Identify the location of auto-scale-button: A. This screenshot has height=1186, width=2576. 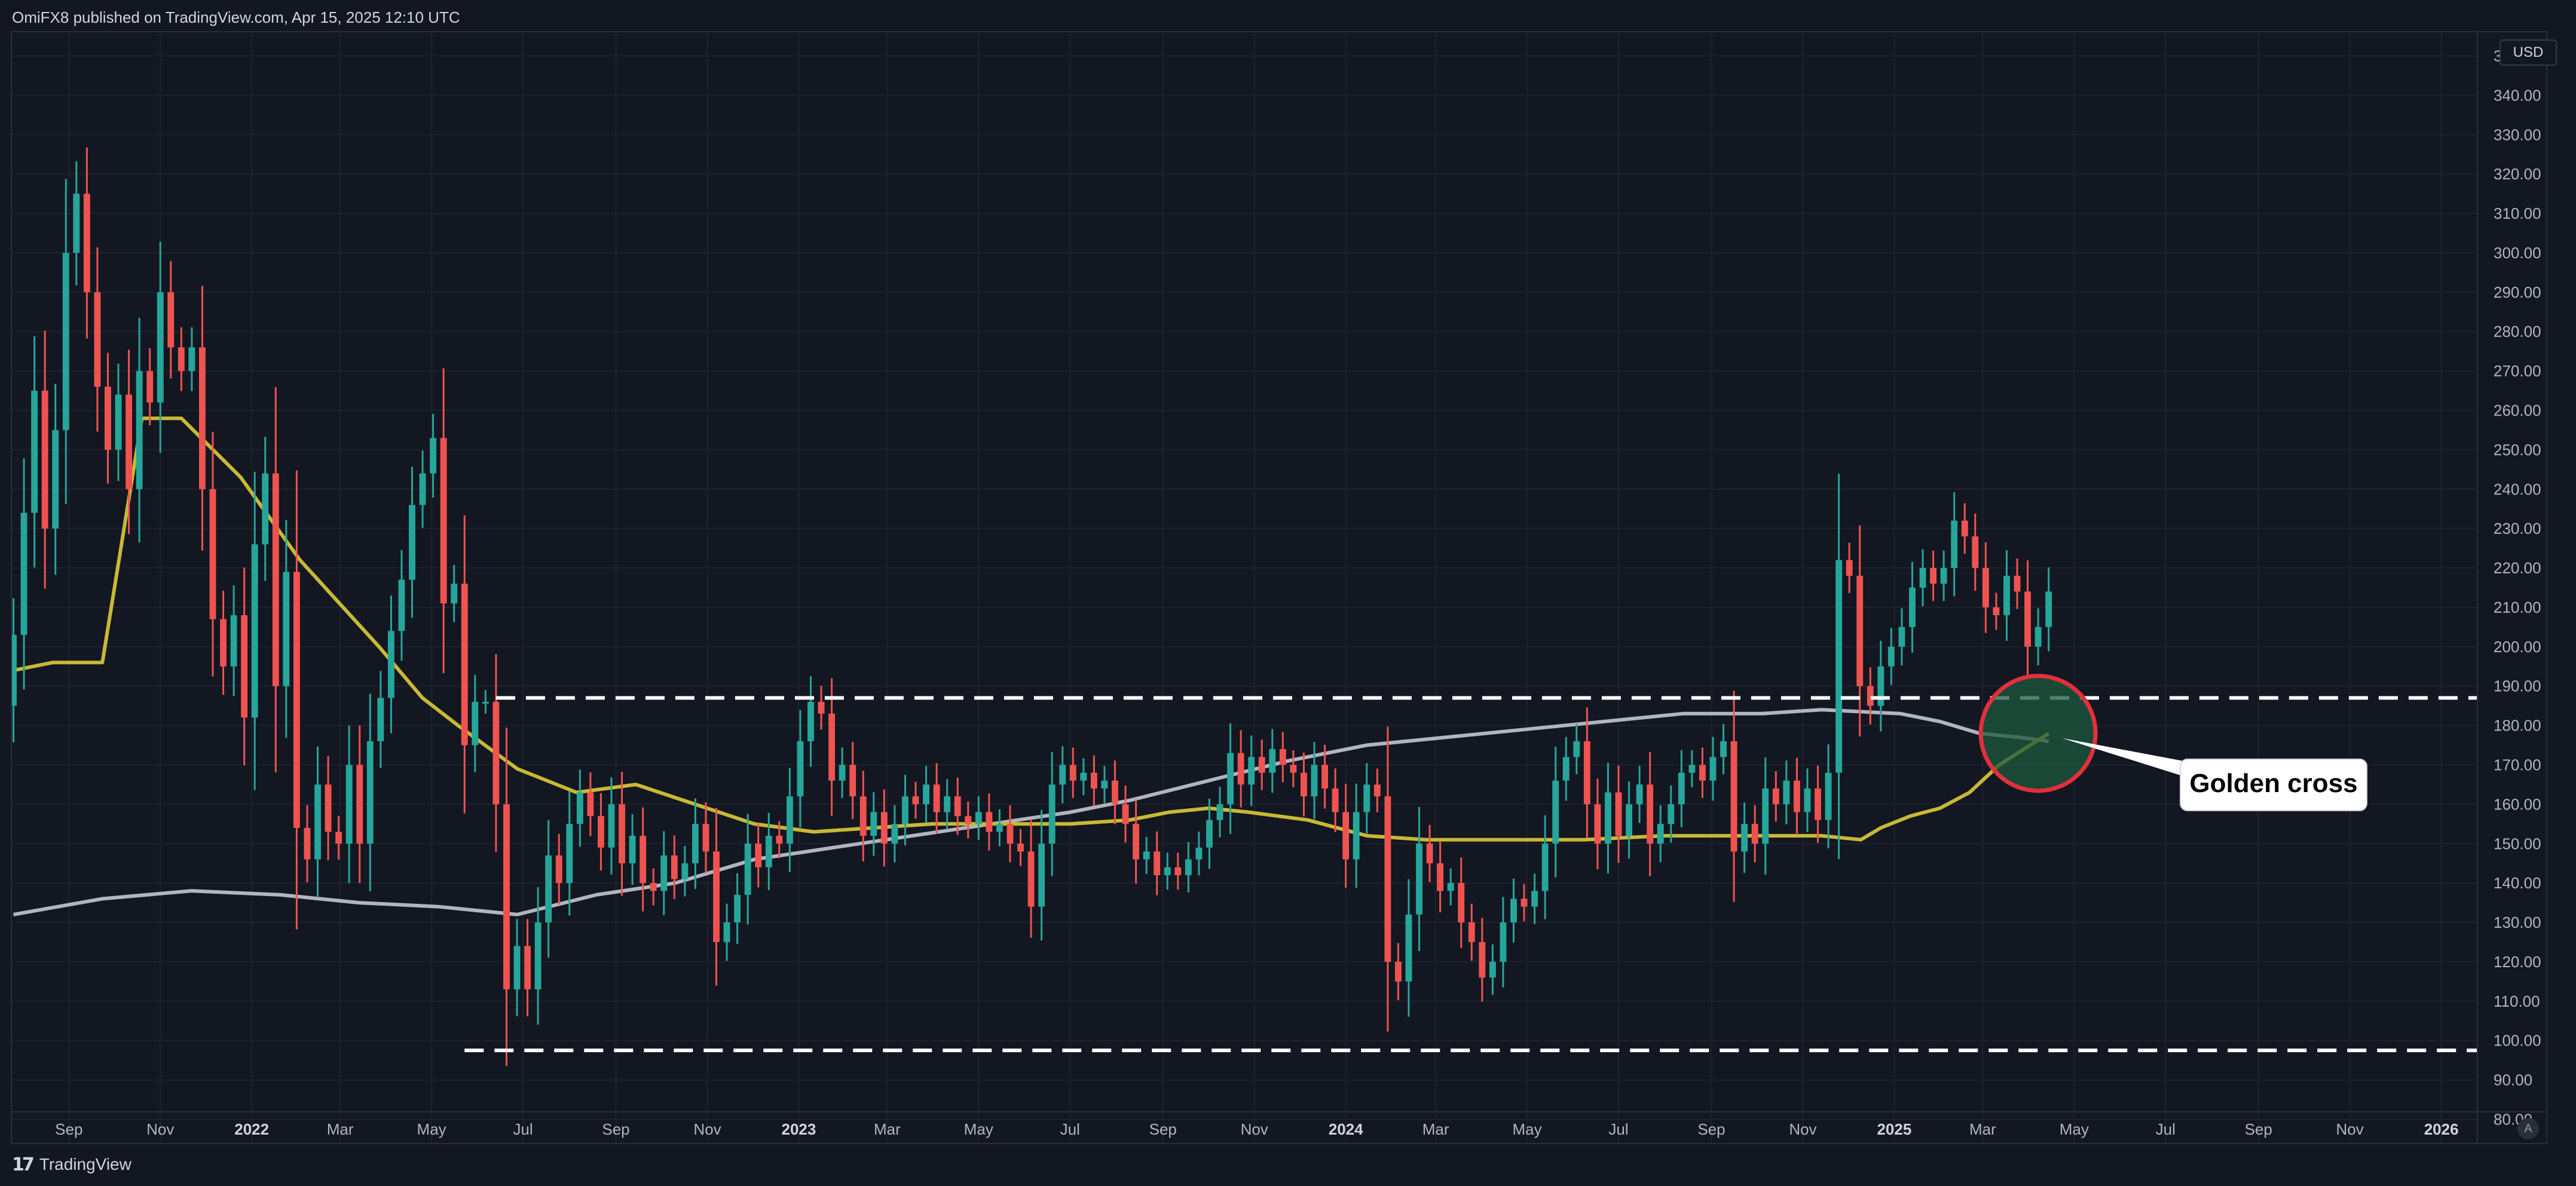
(2528, 1128).